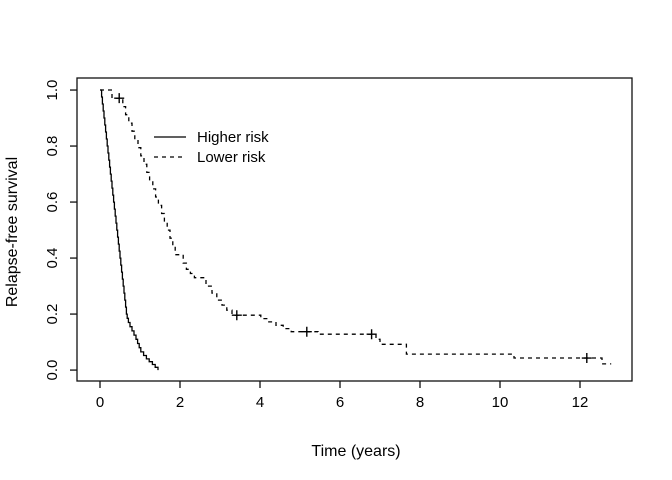 The image size is (672, 480). Describe the element at coordinates (52, 314) in the screenshot. I see `y-tick-label: 0.2` at that location.